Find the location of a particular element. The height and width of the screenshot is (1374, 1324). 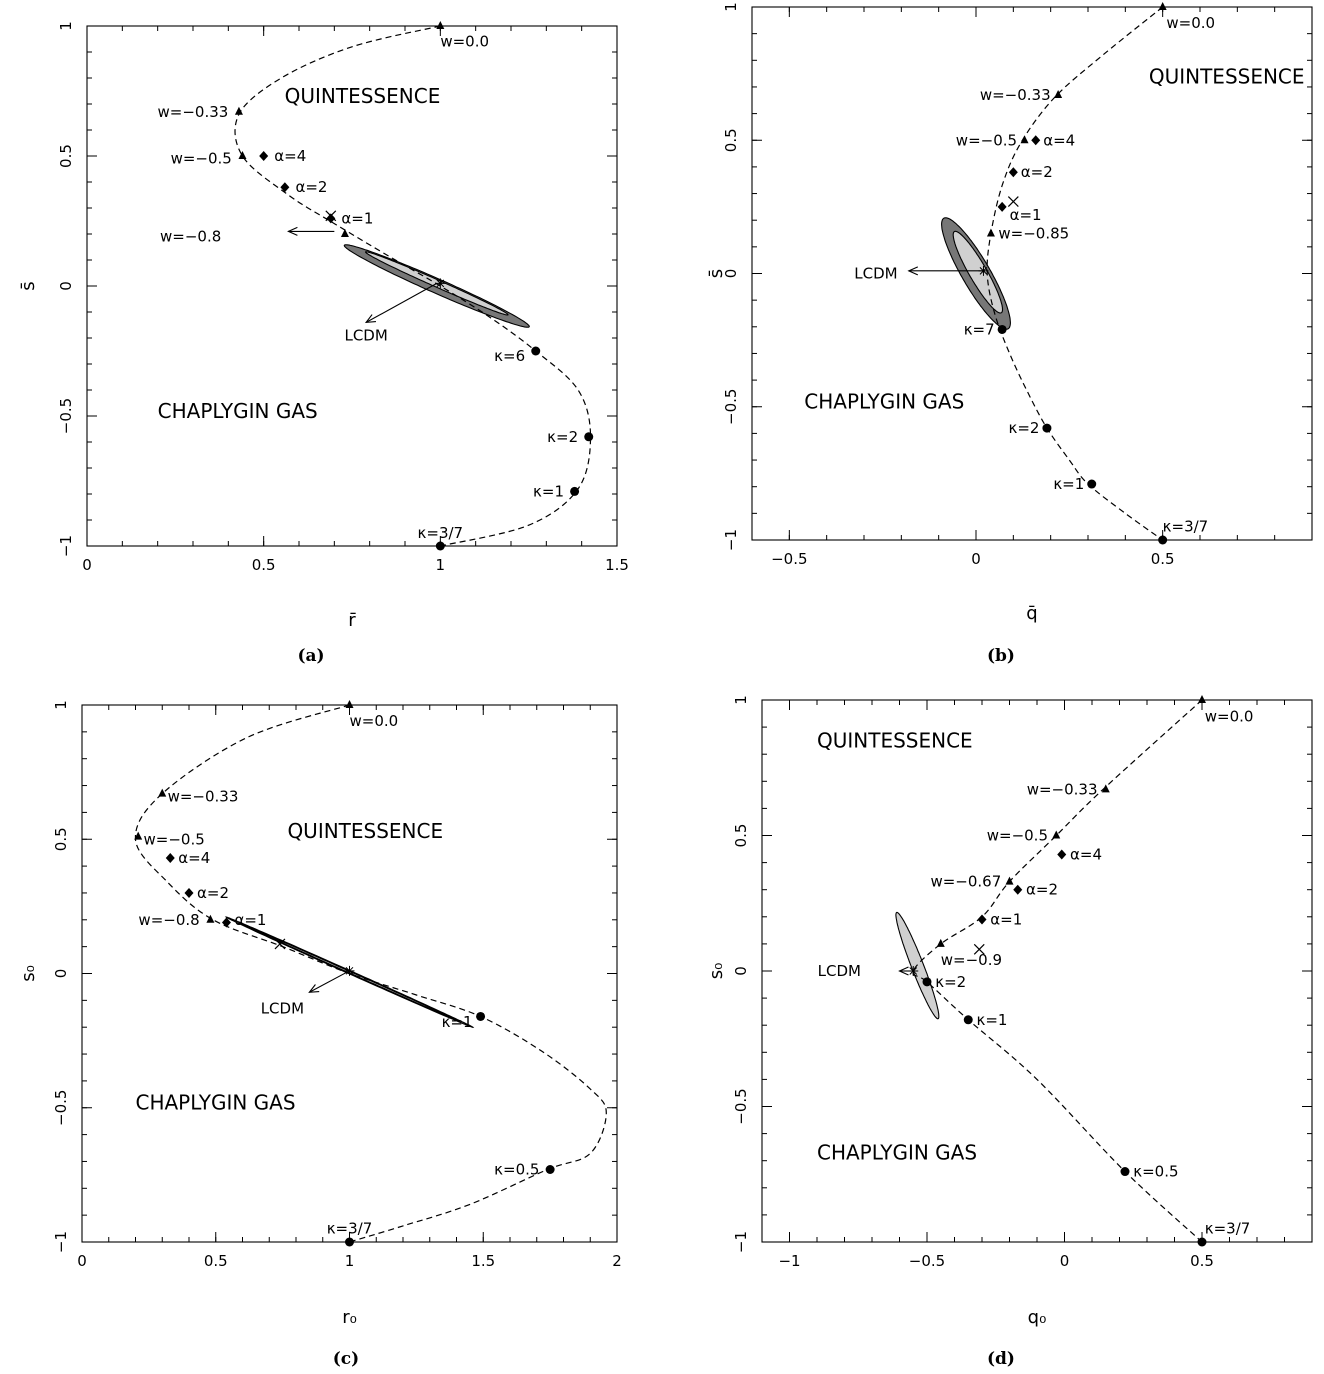

x-tick-label: 1 is located at coordinates (350, 1261).